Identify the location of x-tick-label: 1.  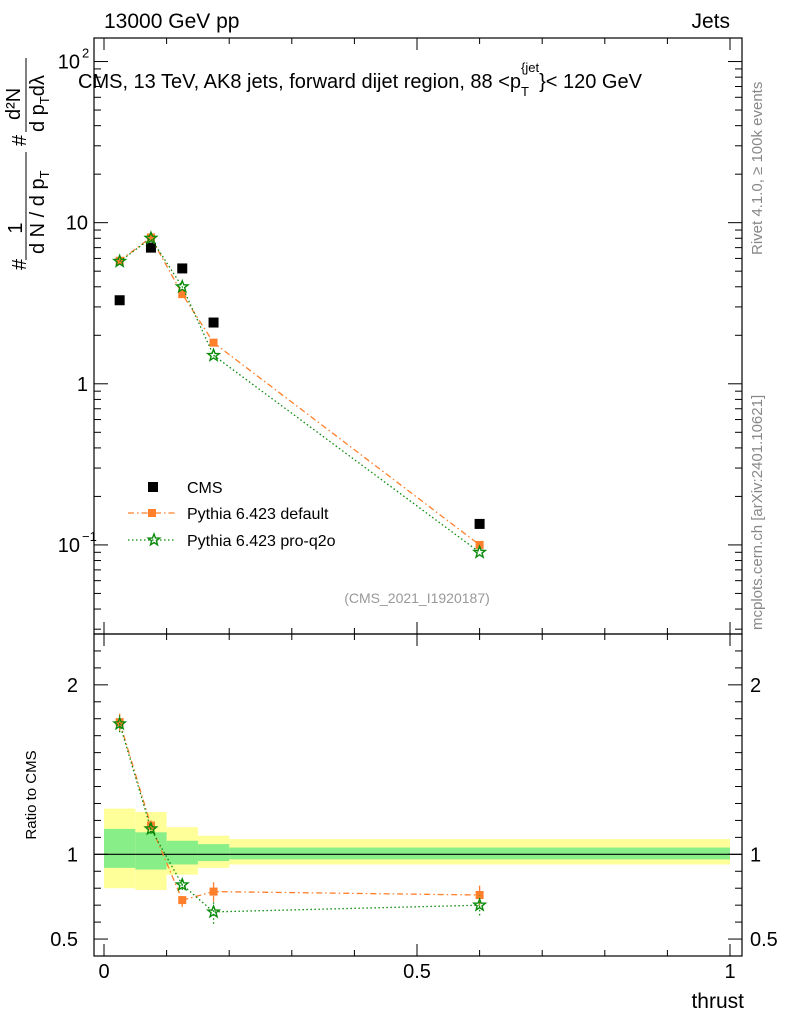
(729, 972).